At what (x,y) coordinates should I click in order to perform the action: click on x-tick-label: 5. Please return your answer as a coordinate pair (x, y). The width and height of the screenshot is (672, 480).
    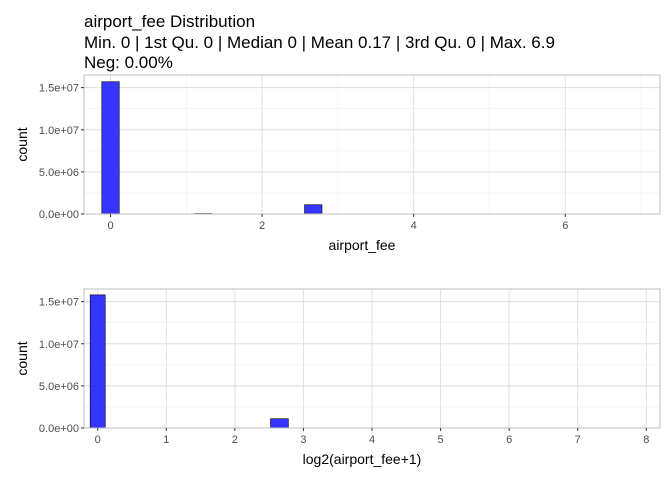
    Looking at the image, I should click on (441, 440).